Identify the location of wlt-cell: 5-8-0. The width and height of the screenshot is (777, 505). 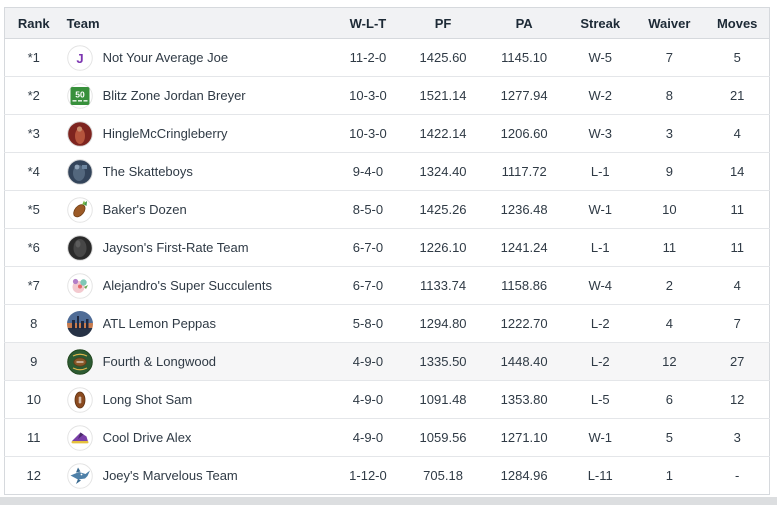
(367, 323).